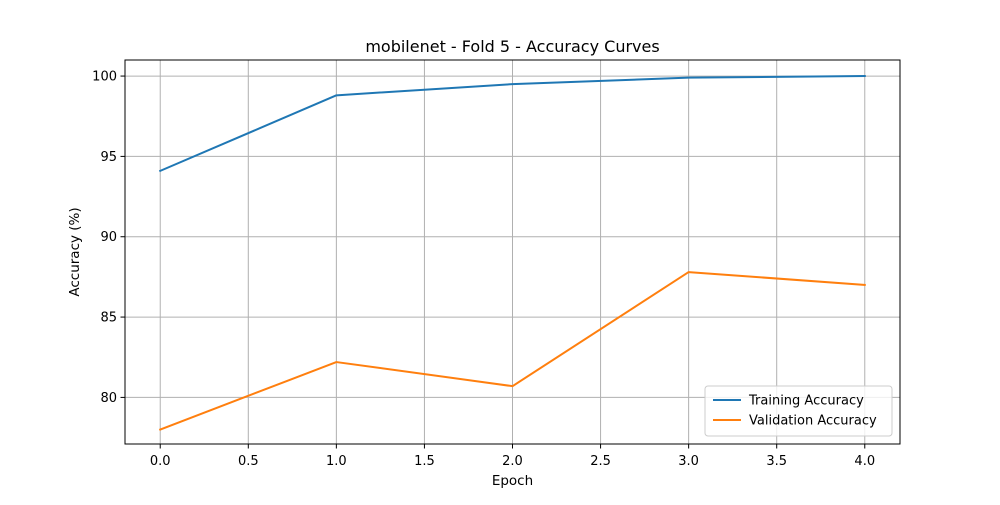  What do you see at coordinates (512, 481) in the screenshot?
I see `x-axis-label: Epoch` at bounding box center [512, 481].